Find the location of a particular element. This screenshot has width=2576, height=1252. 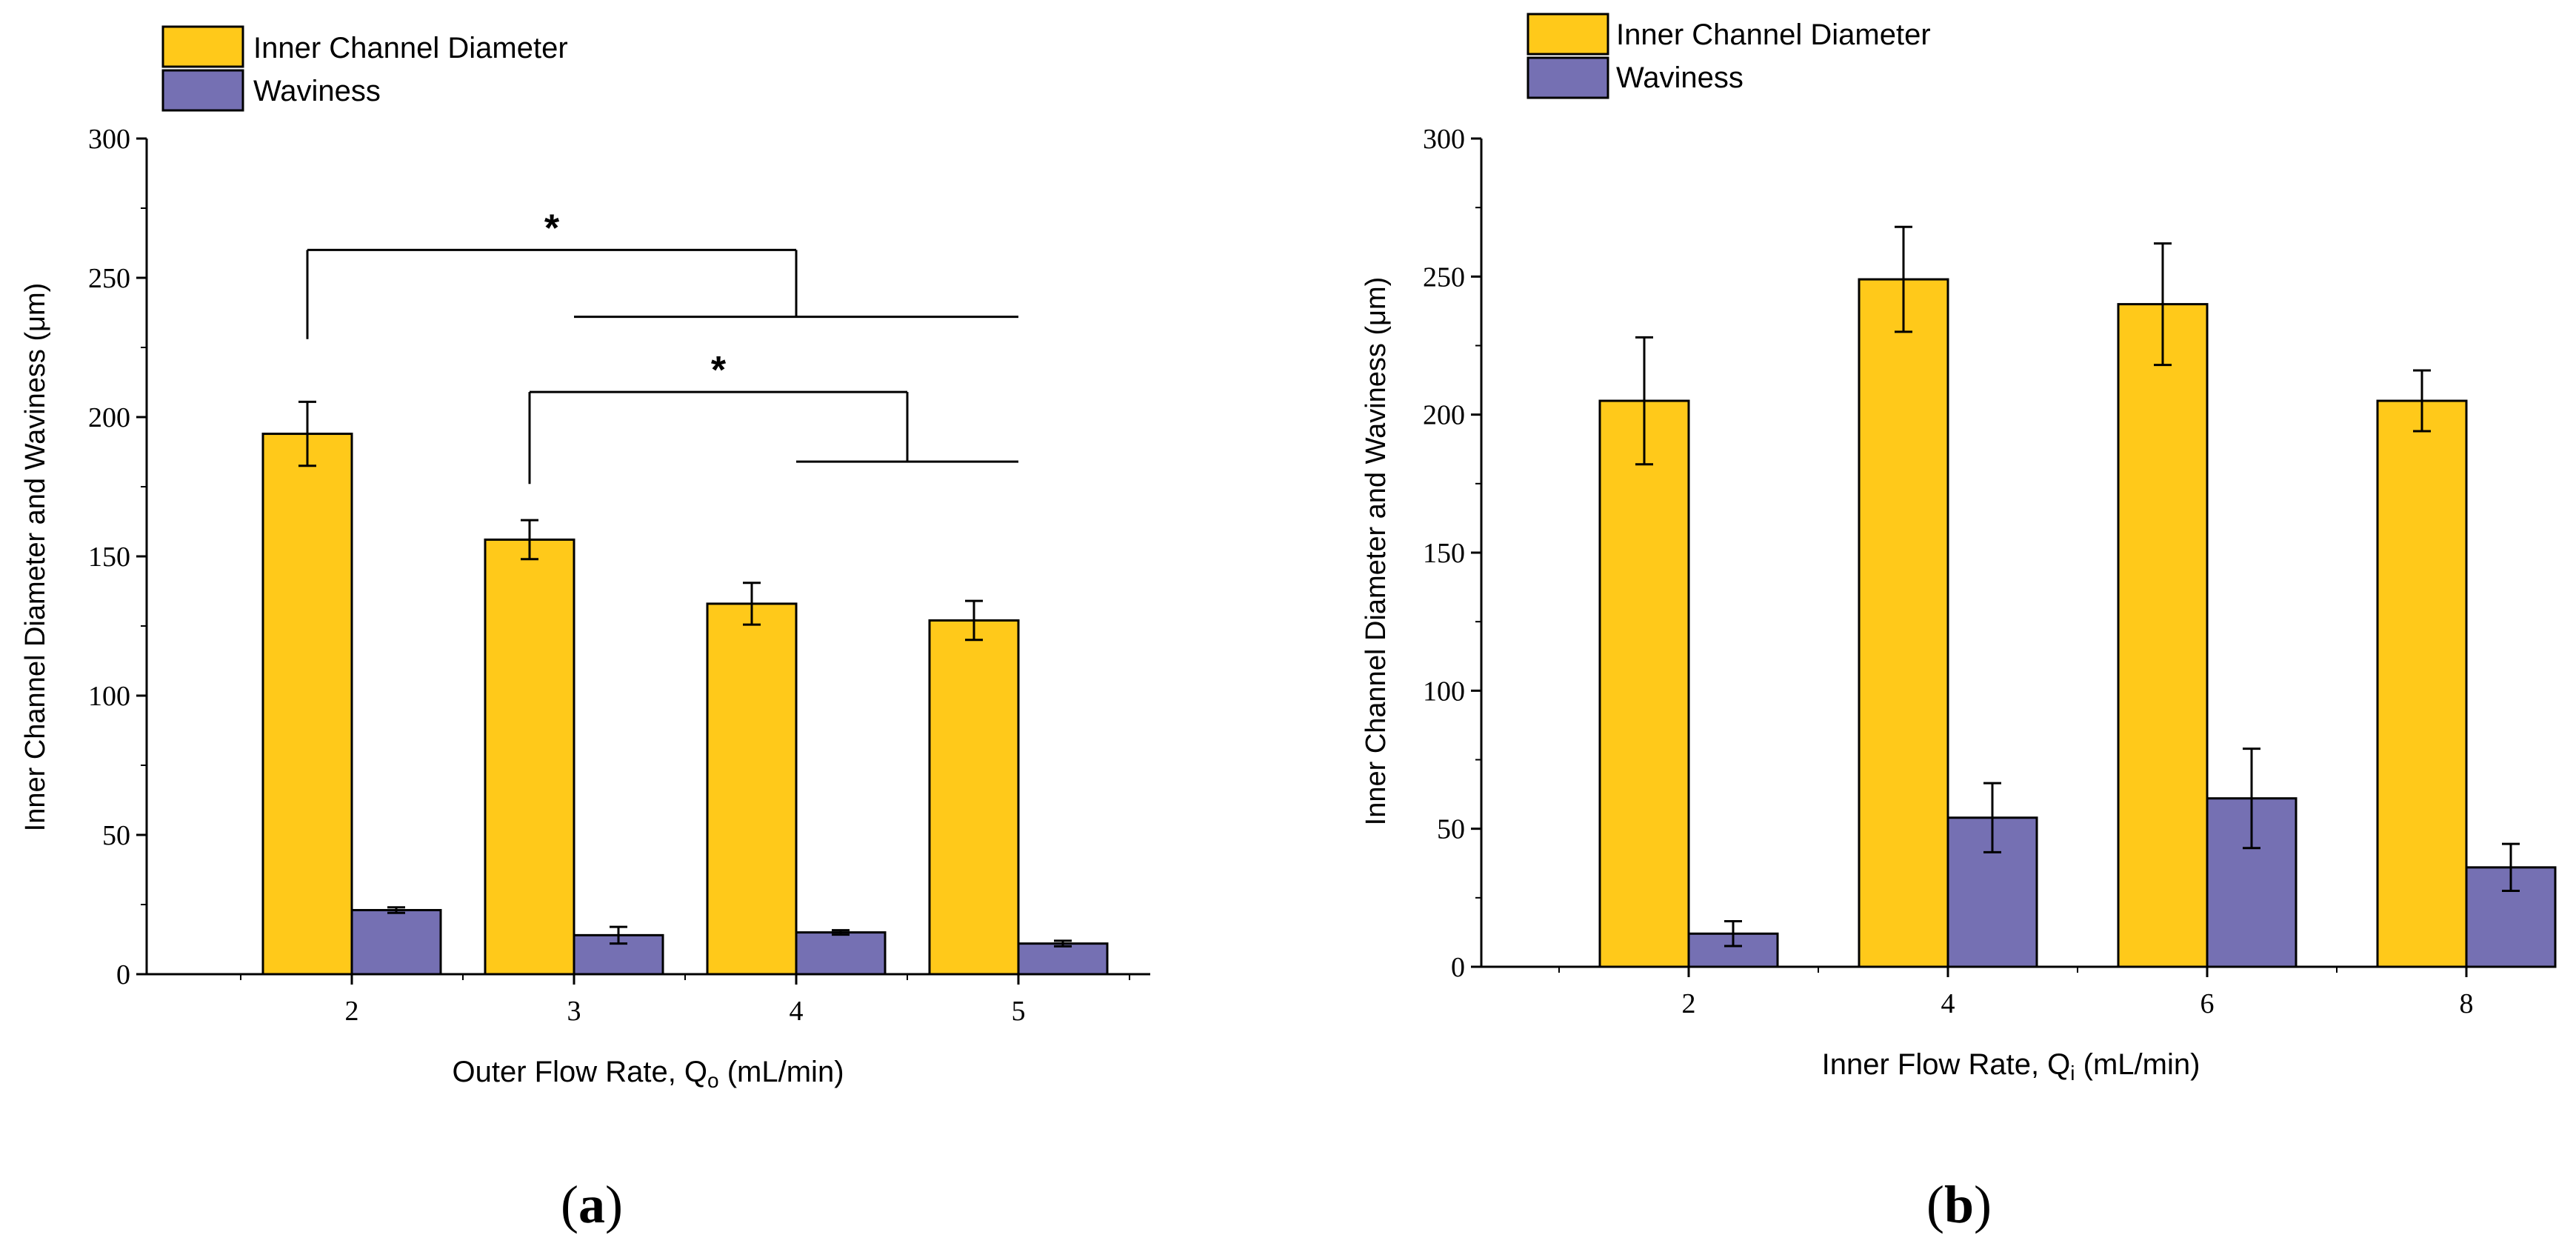

x-axis-label-sub: o is located at coordinates (713, 1080).